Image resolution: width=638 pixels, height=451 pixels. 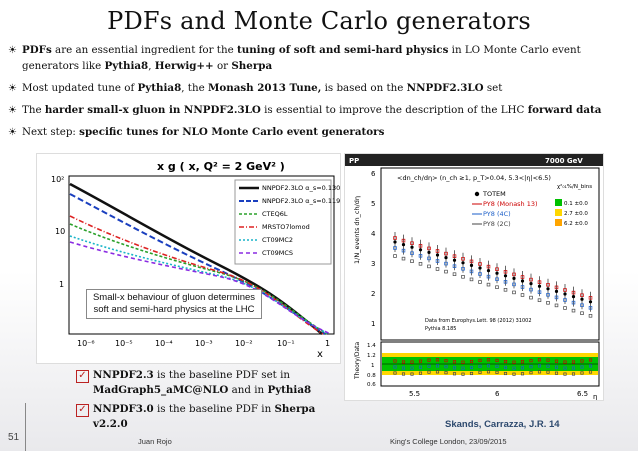 What do you see at coordinates (57, 179) in the screenshot?
I see `ytick-label: 10²` at bounding box center [57, 179].